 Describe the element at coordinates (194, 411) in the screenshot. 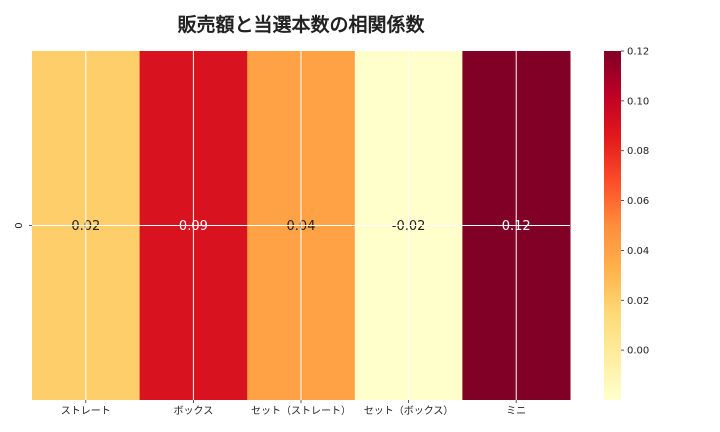

I see `x-tick-label: ボックス` at that location.